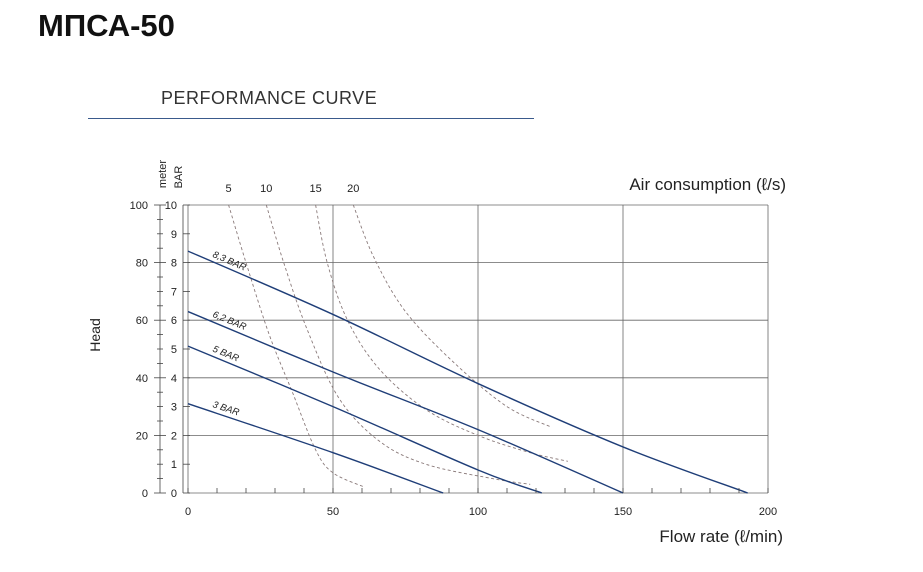 The width and height of the screenshot is (923, 572). I want to click on bar-tick-label: 4, so click(174, 379).